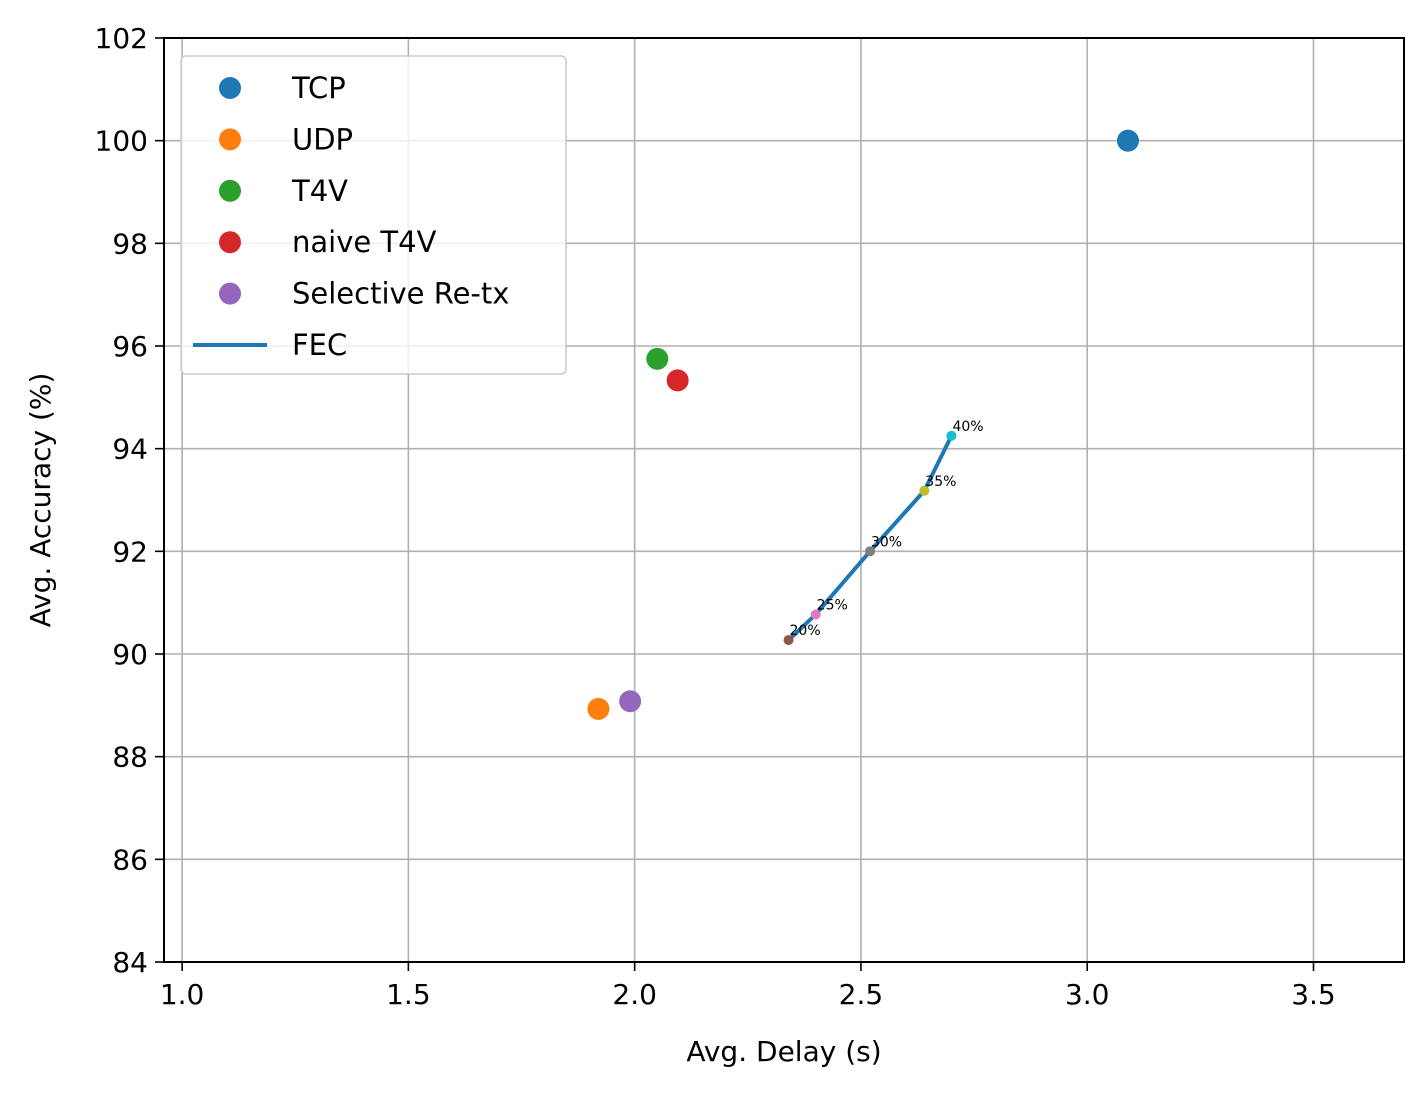 This screenshot has height=1093, width=1428. What do you see at coordinates (400, 294) in the screenshot?
I see `legend-entry-label: Selective Re-tx` at bounding box center [400, 294].